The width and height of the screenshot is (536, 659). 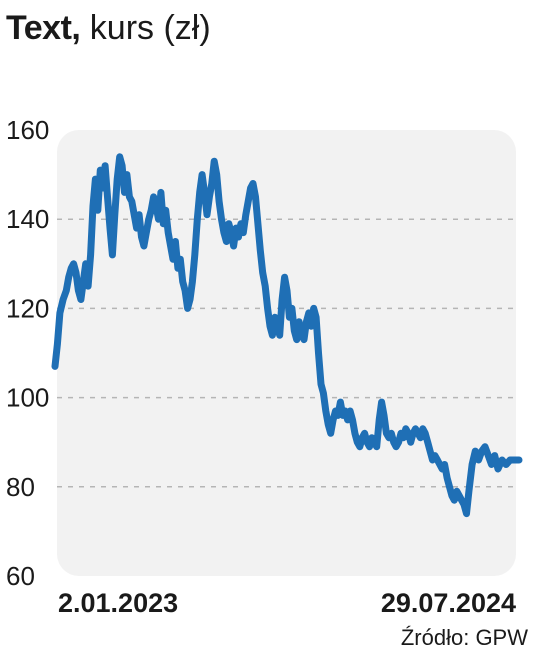 I want to click on chart-title: Text, kurs (zł), so click(x=108, y=28).